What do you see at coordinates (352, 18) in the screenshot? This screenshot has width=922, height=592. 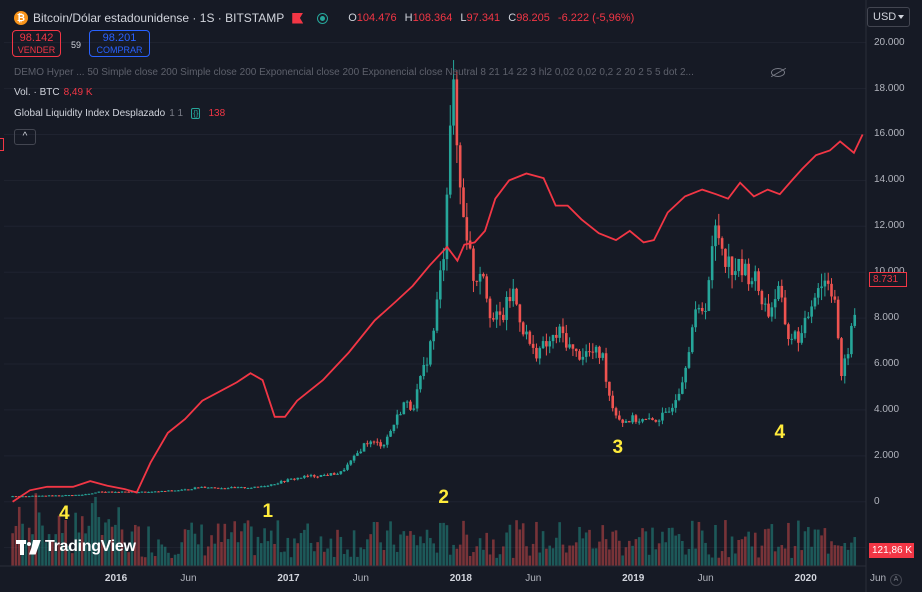 I see `open-label: O` at bounding box center [352, 18].